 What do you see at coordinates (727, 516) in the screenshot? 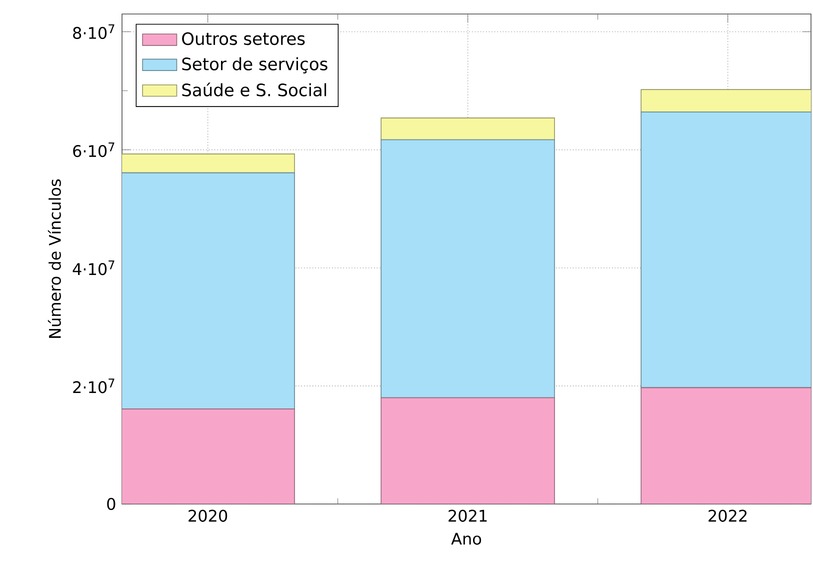
I see `x-tick-label: 2022` at bounding box center [727, 516].